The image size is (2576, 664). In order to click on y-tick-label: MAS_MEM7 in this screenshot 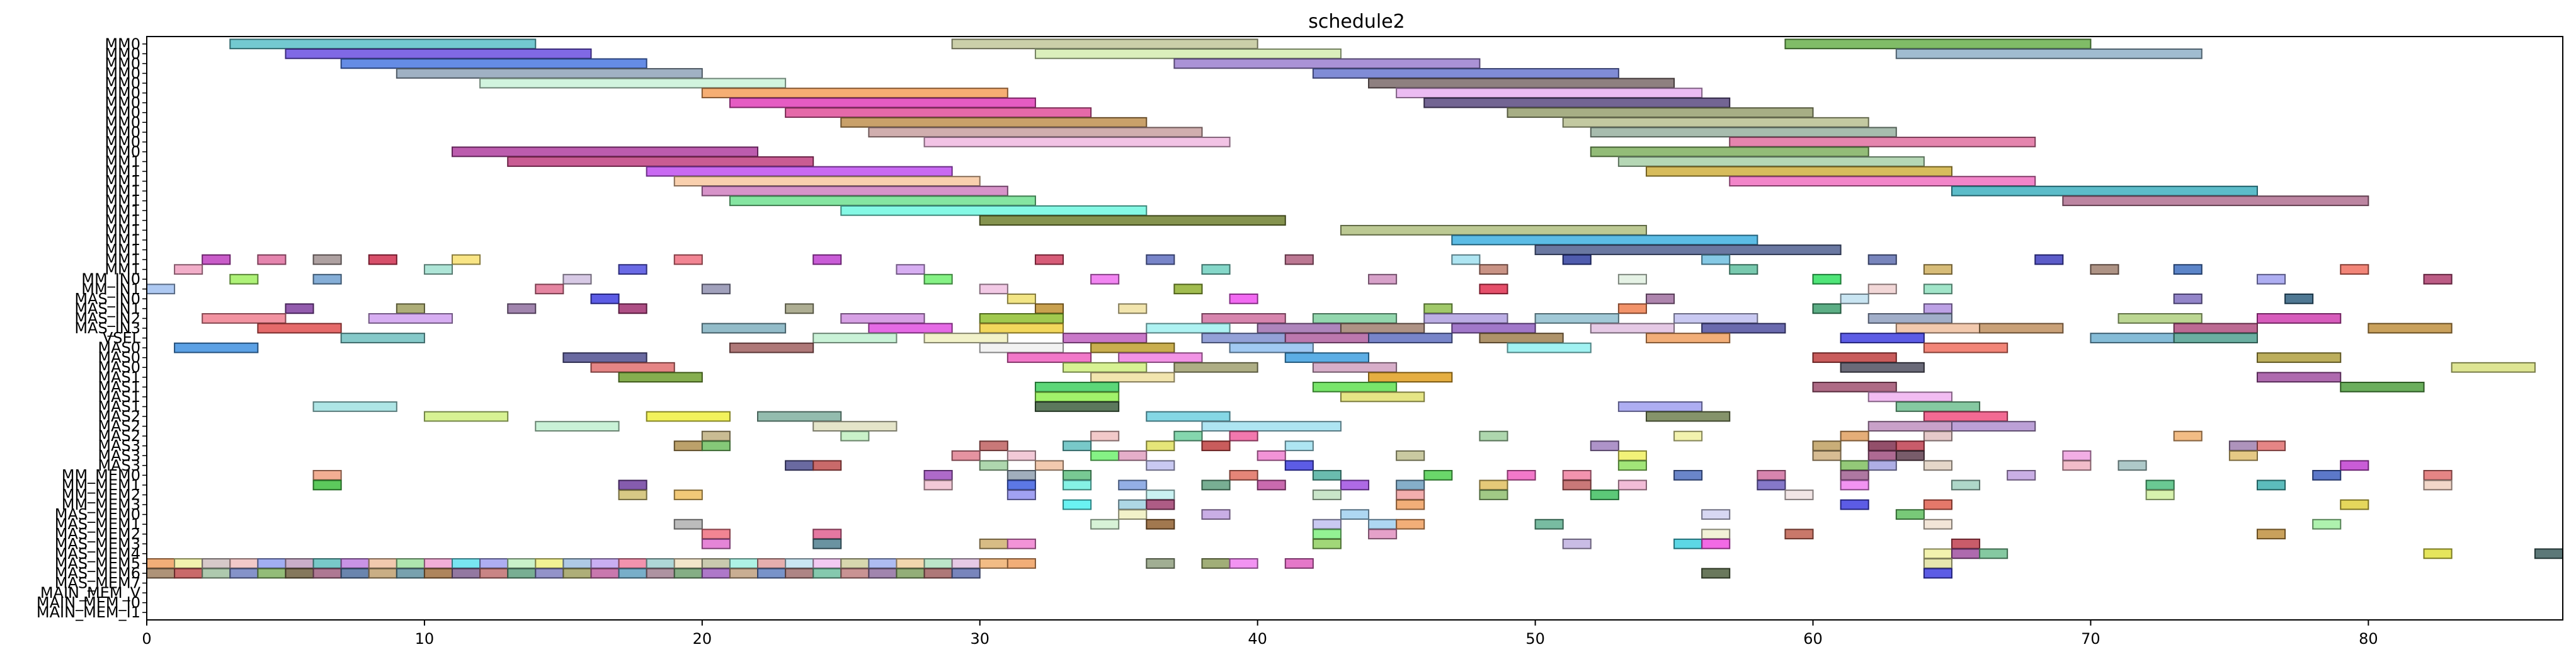, I will do `click(97, 583)`.